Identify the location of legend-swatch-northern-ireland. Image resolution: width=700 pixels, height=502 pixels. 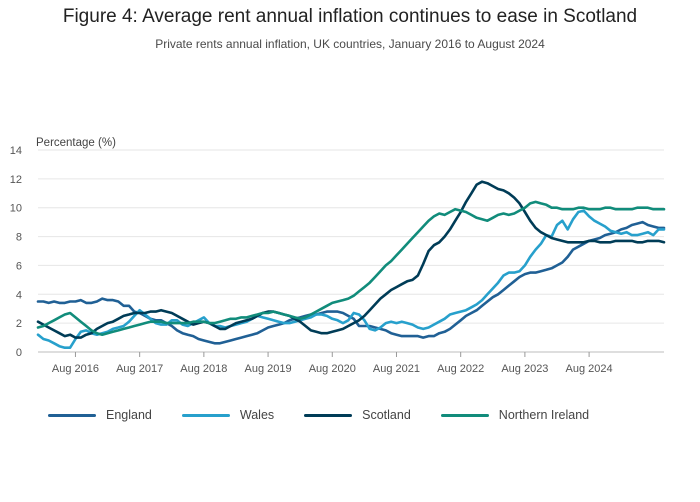
(464, 415).